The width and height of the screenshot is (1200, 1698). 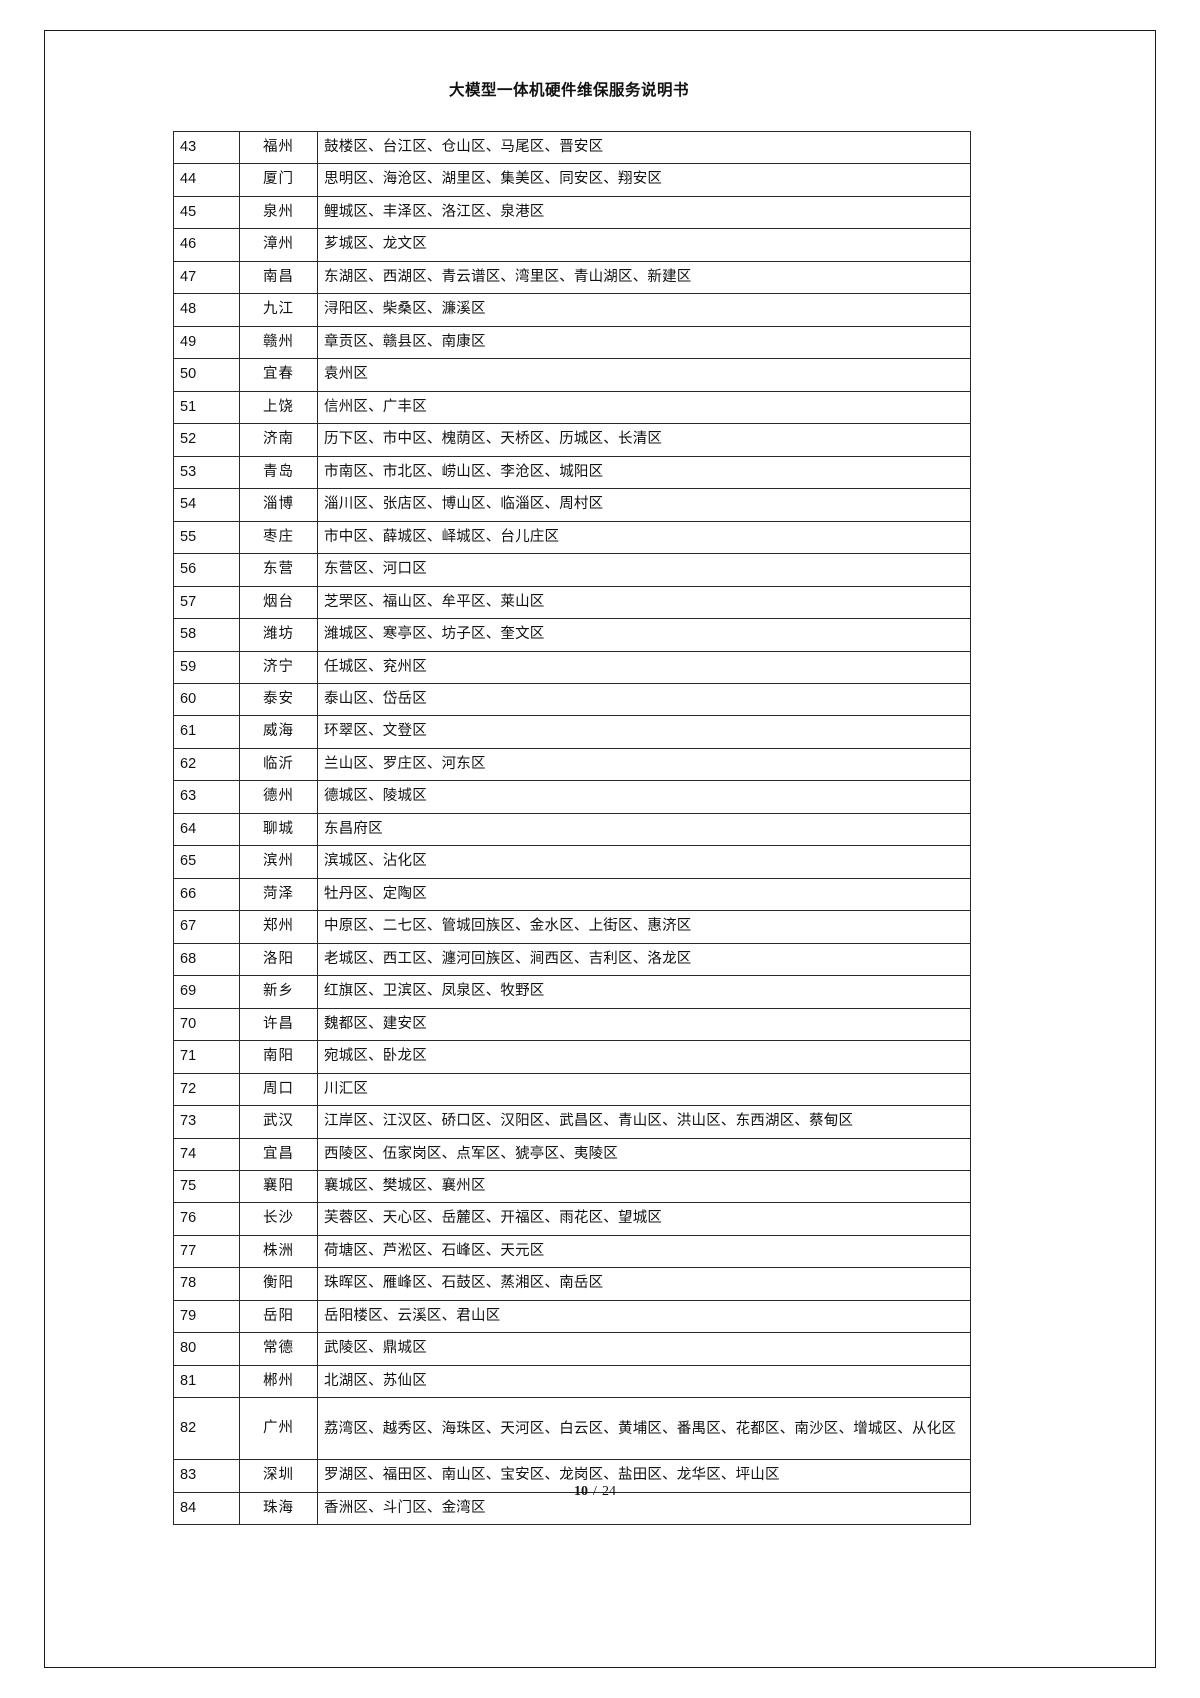 What do you see at coordinates (206, 1429) in the screenshot?
I see `cell-index: 82` at bounding box center [206, 1429].